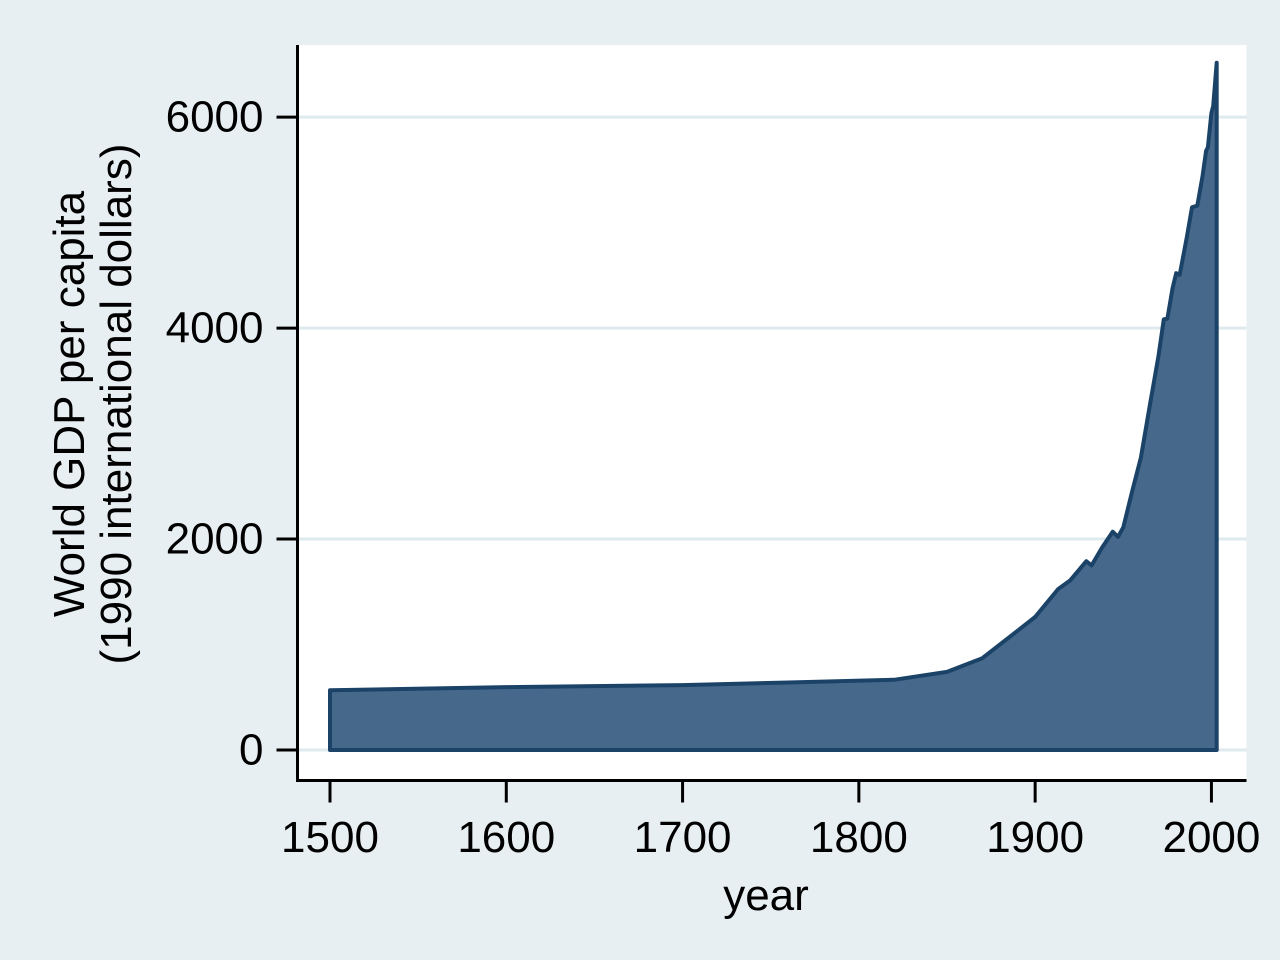 This screenshot has height=960, width=1280. What do you see at coordinates (683, 837) in the screenshot?
I see `x-tick-label-1700: 1700` at bounding box center [683, 837].